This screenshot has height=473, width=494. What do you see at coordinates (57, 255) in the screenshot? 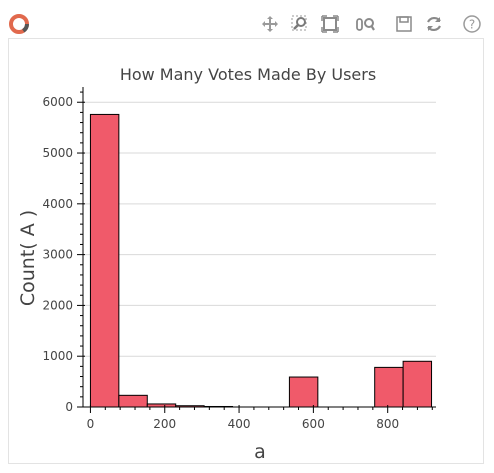
I see `y-tick-label-3: 3000` at bounding box center [57, 255].